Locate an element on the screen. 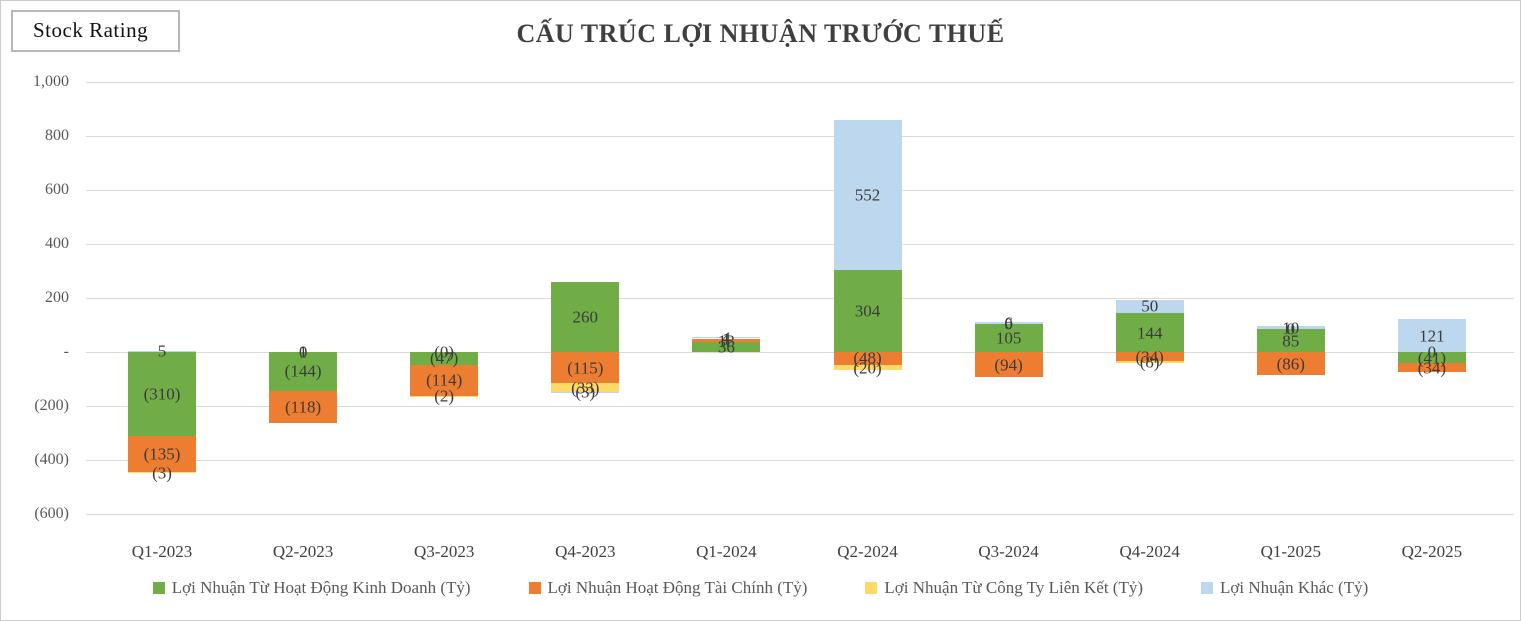 This screenshot has width=1521, height=621. bar-data-label: (8) is located at coordinates (1149, 362).